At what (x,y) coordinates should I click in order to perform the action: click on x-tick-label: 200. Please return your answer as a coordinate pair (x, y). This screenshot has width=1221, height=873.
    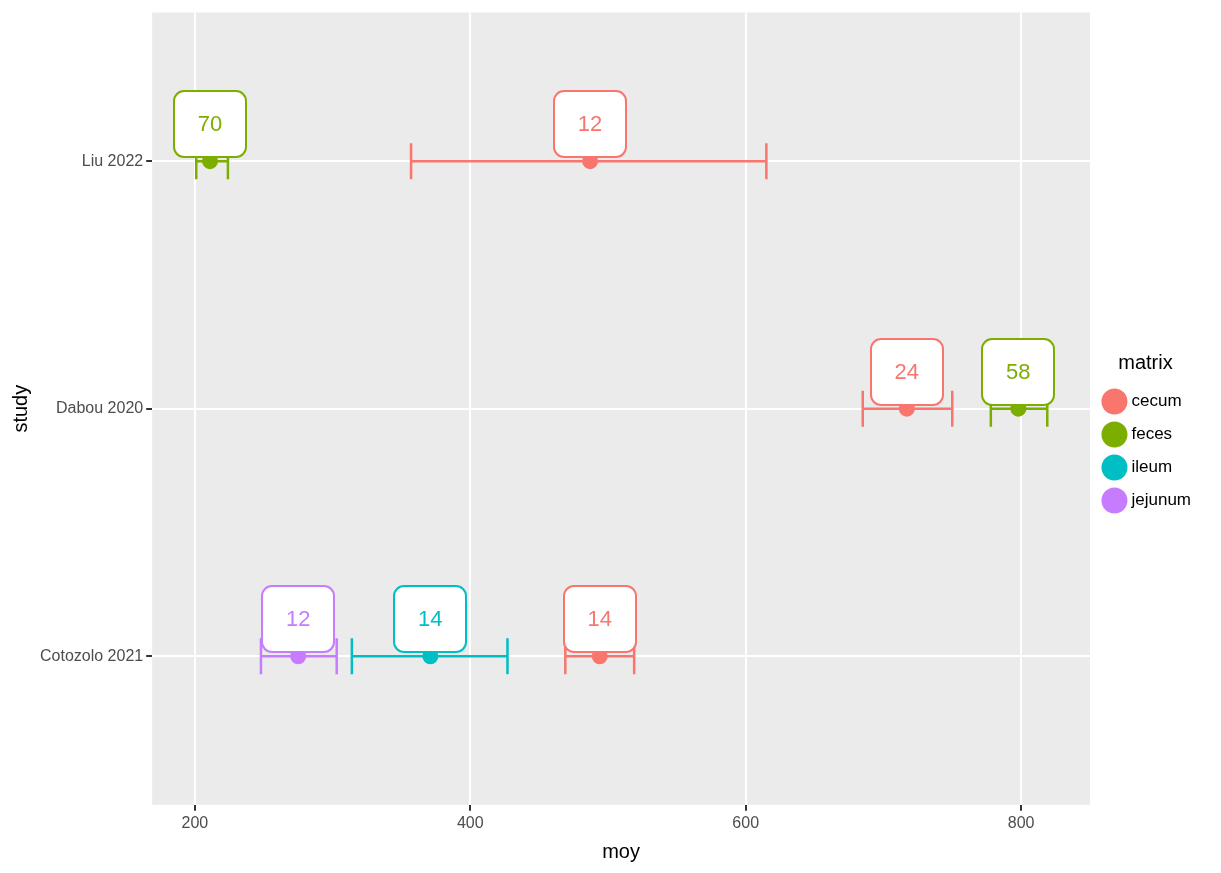
    Looking at the image, I should click on (195, 822).